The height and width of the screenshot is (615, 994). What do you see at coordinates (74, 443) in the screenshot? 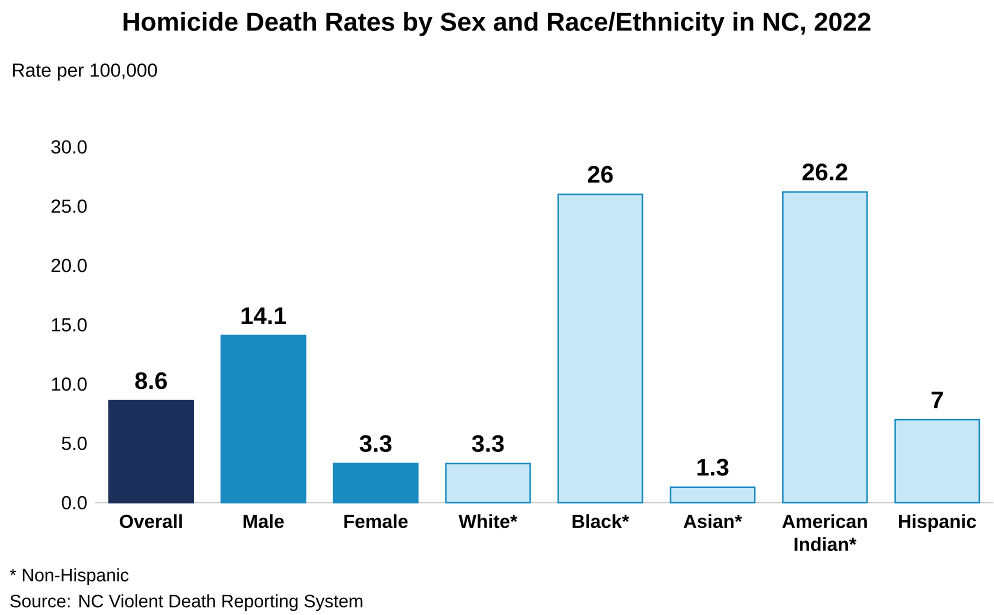
I see `y-tick-label: 5.0` at bounding box center [74, 443].